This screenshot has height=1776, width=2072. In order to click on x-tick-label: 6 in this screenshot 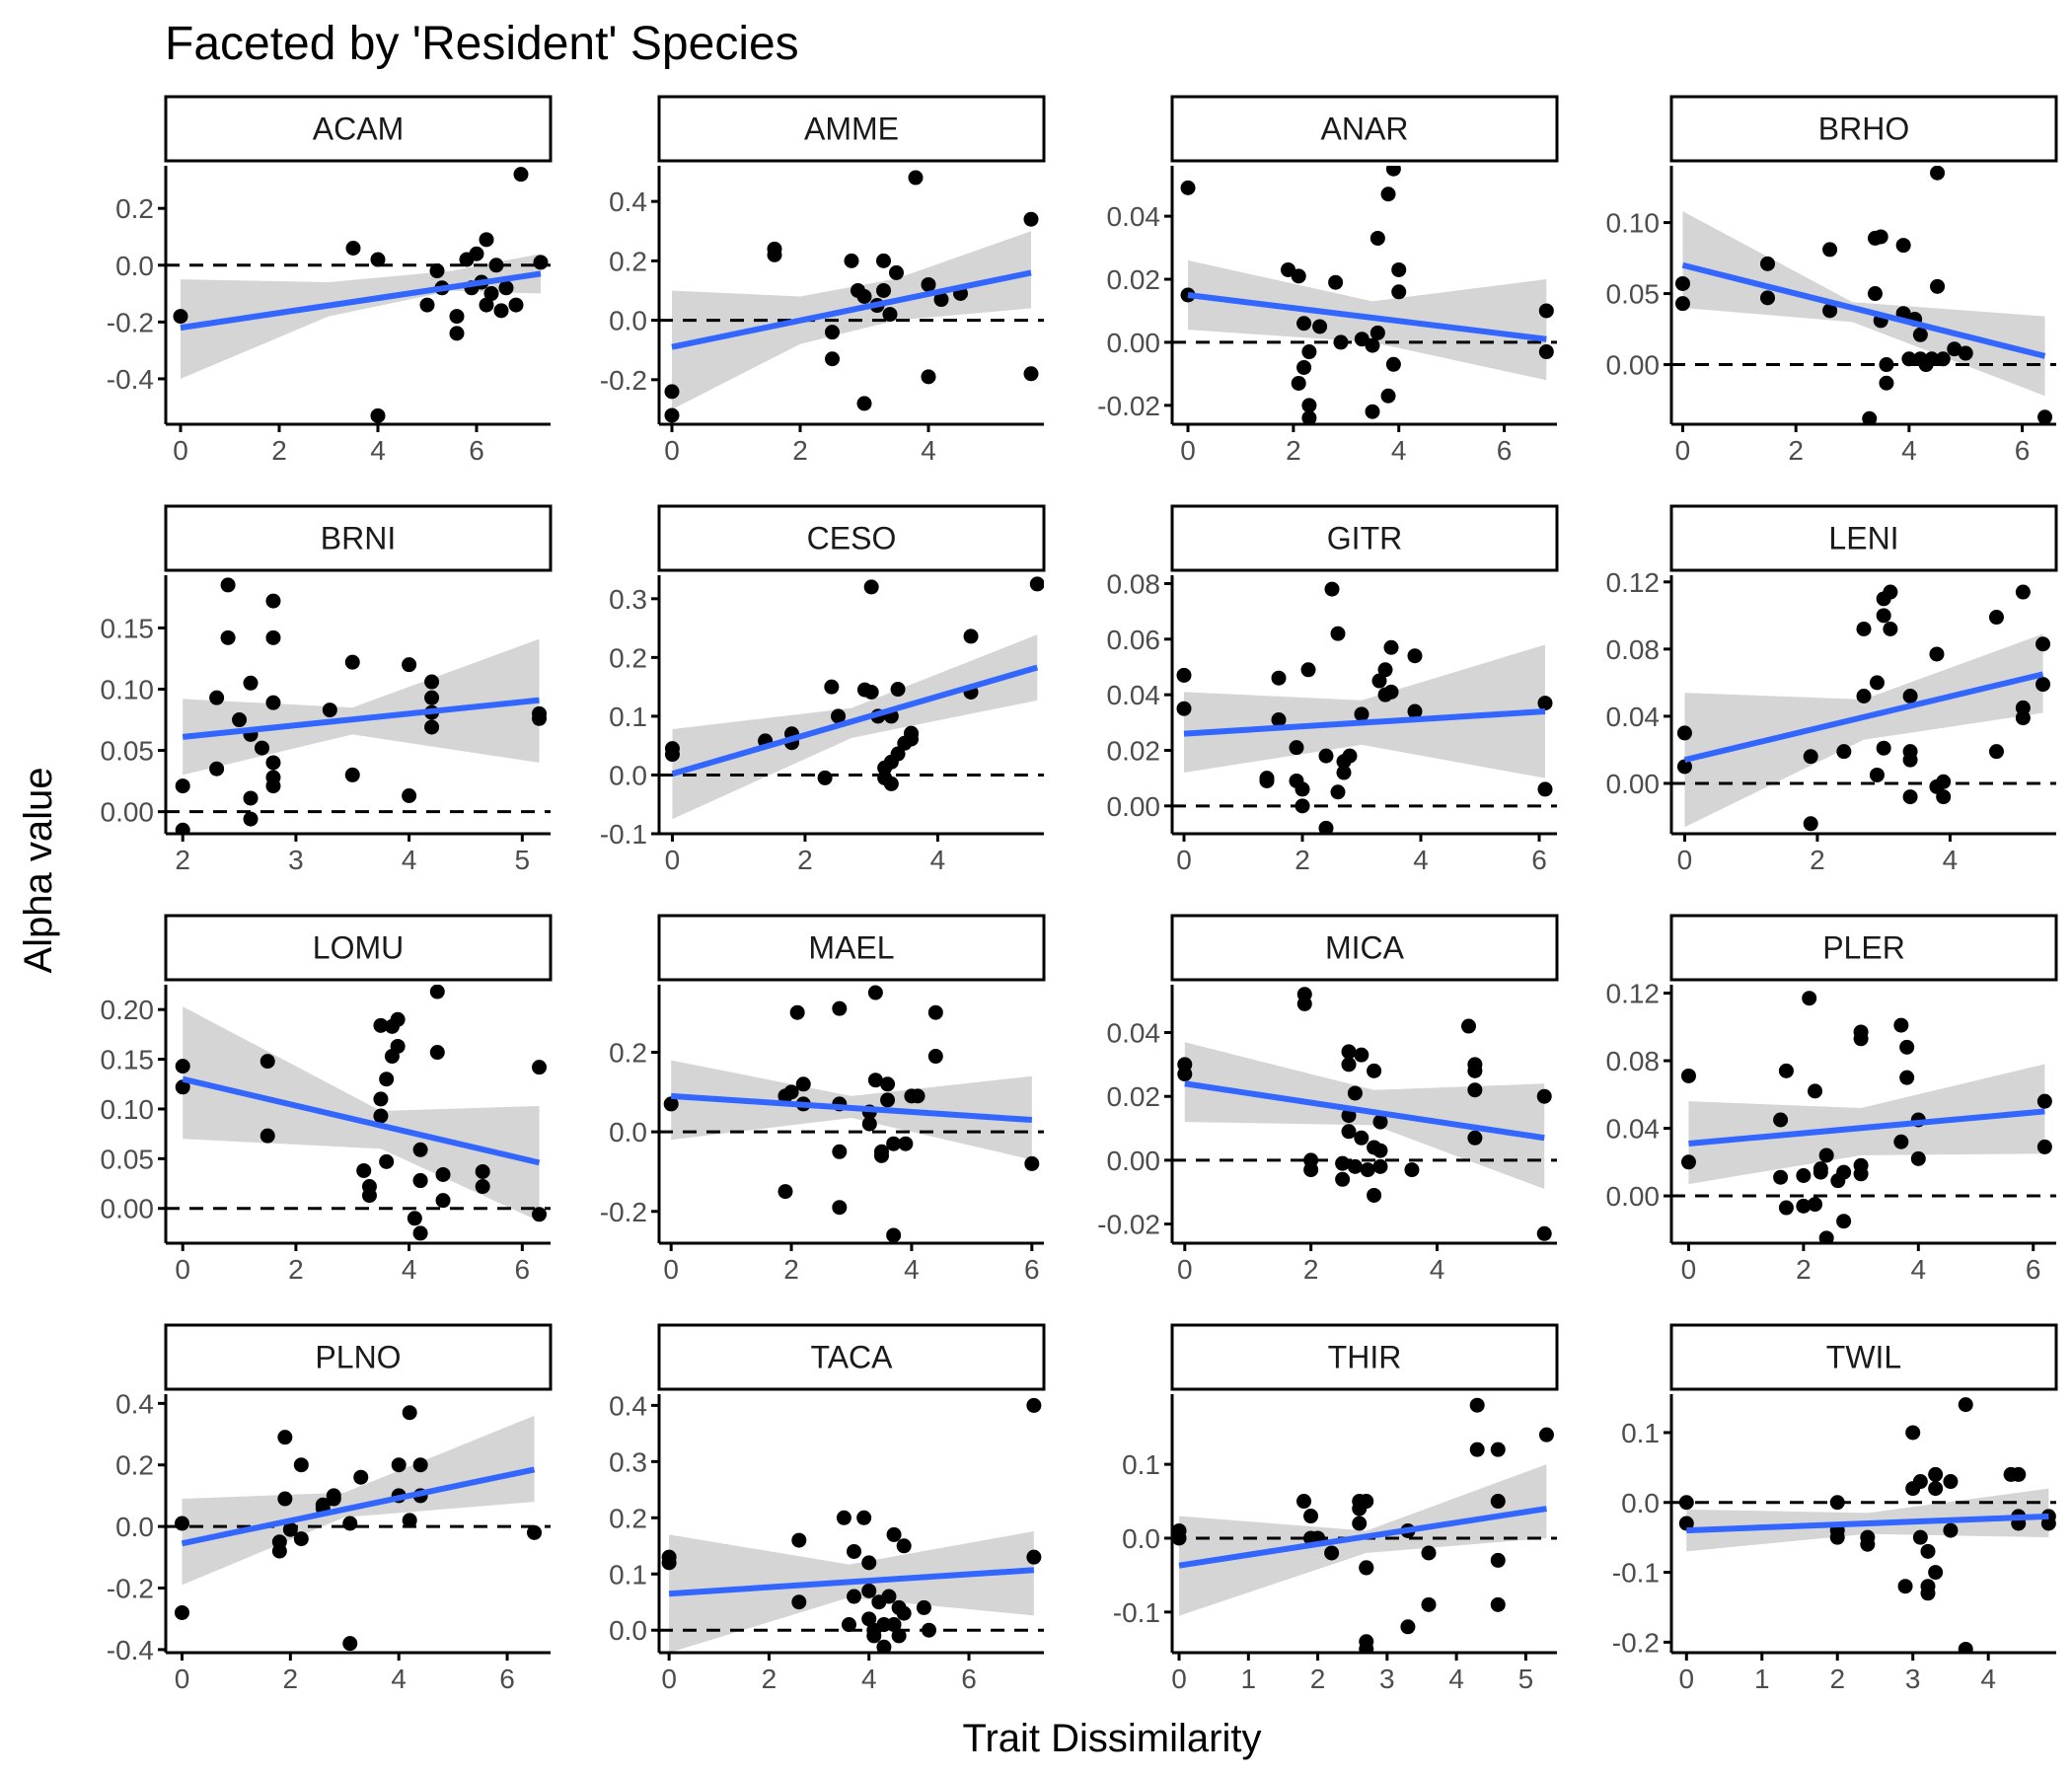, I will do `click(523, 1269)`.